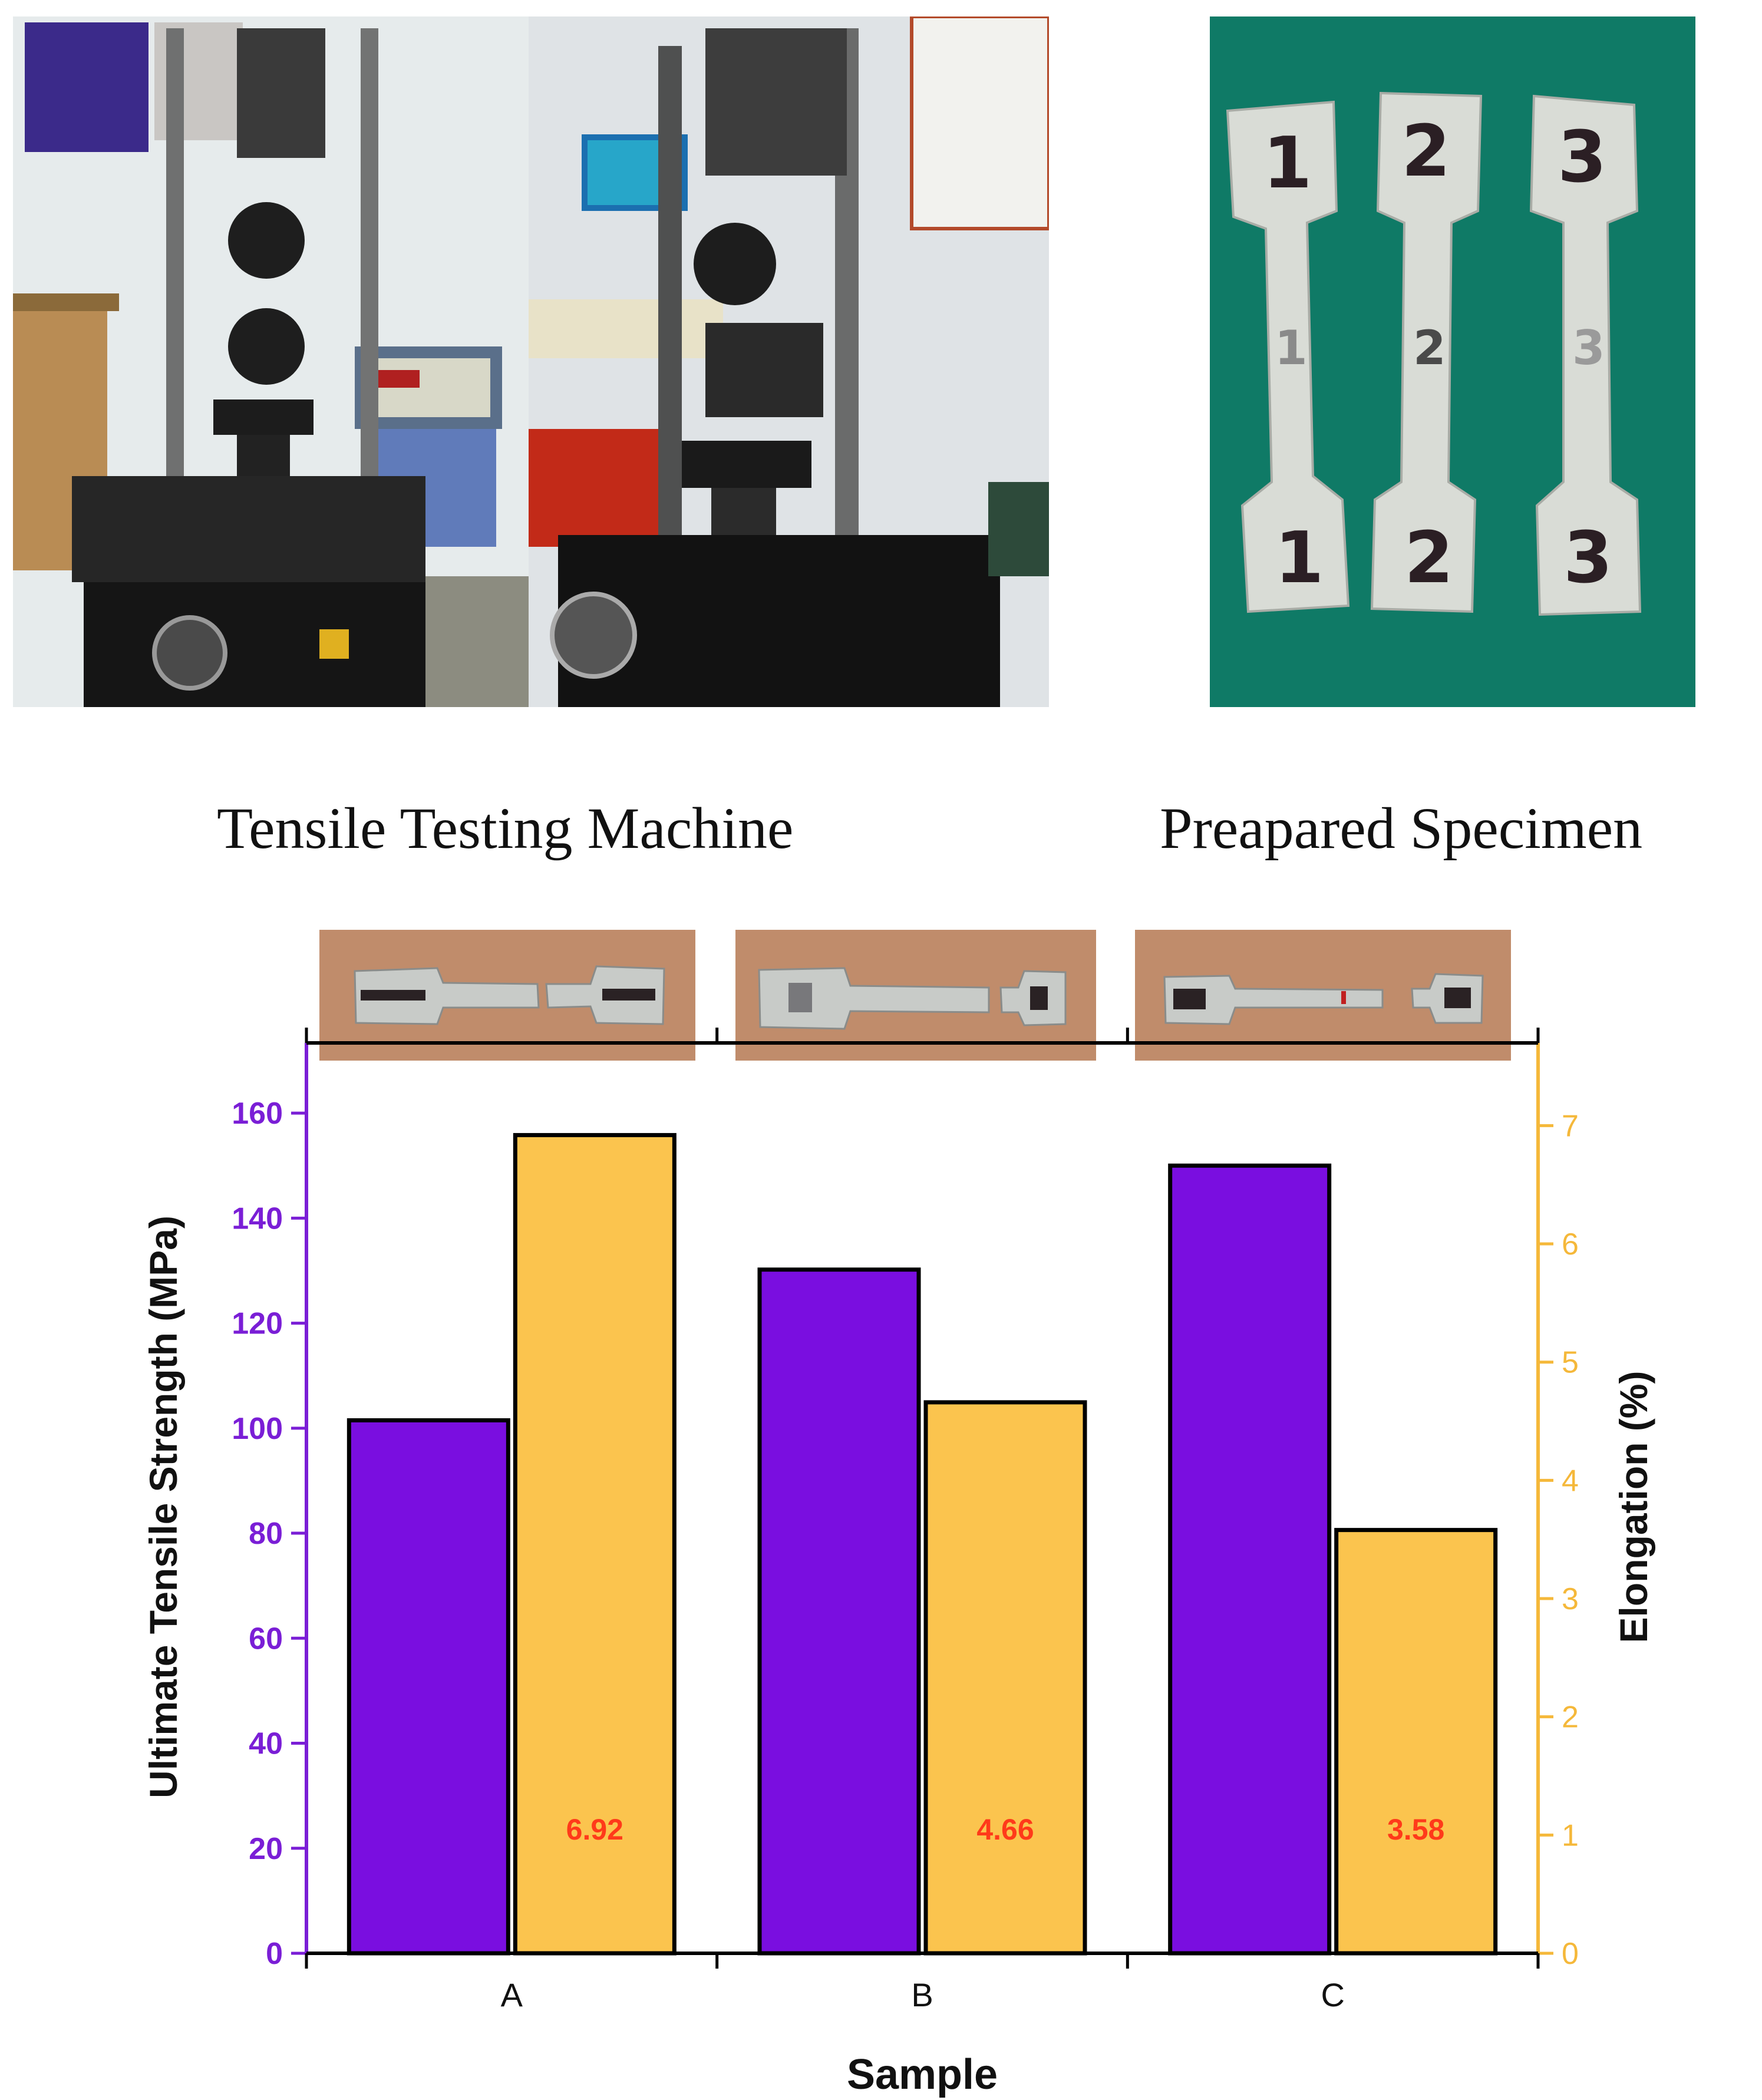 Image resolution: width=1762 pixels, height=2100 pixels. Describe the element at coordinates (1588, 558) in the screenshot. I see `specimen-bottom-label-3: 3` at that location.